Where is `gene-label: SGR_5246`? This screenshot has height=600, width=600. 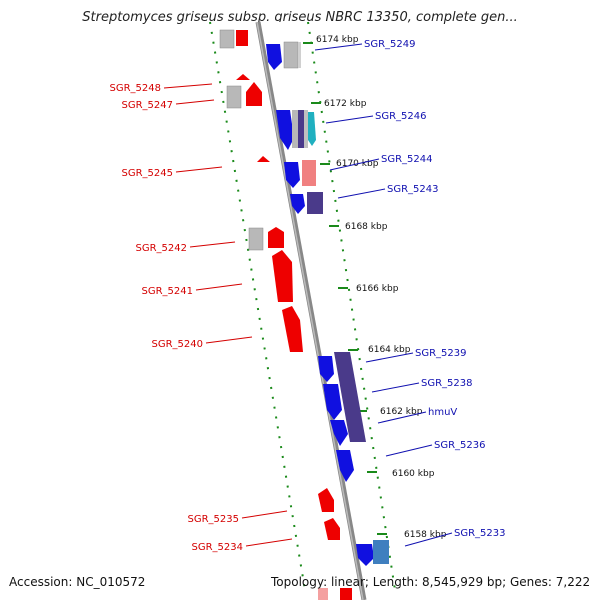
gene-label: SGR_5246 is located at coordinates (401, 116).